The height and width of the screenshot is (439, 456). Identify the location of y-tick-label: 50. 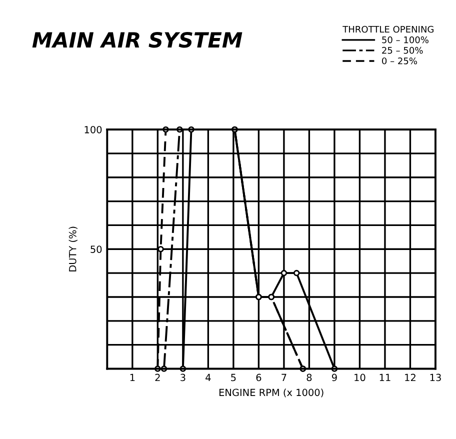
(96, 249).